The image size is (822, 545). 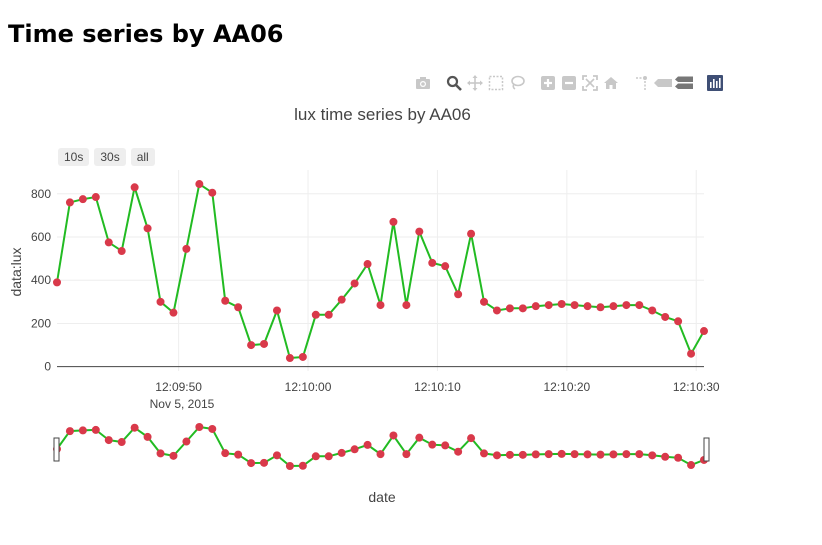 What do you see at coordinates (41, 194) in the screenshot?
I see `y-tick-label: 800` at bounding box center [41, 194].